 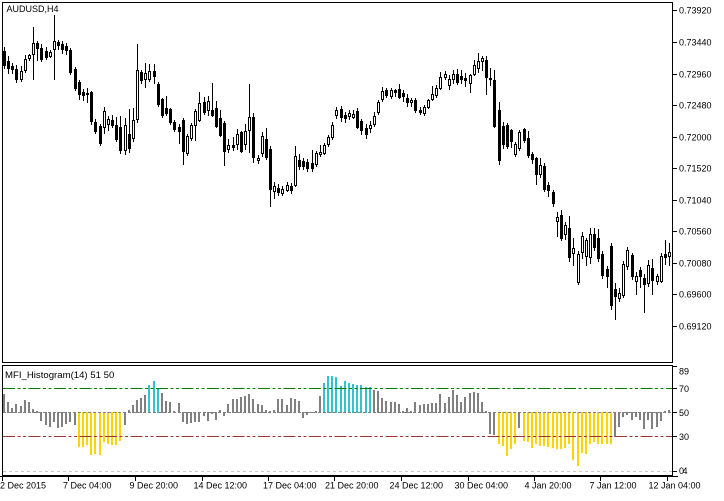 What do you see at coordinates (613, 486) in the screenshot?
I see `svg-text: 7 Jan 12:00` at bounding box center [613, 486].